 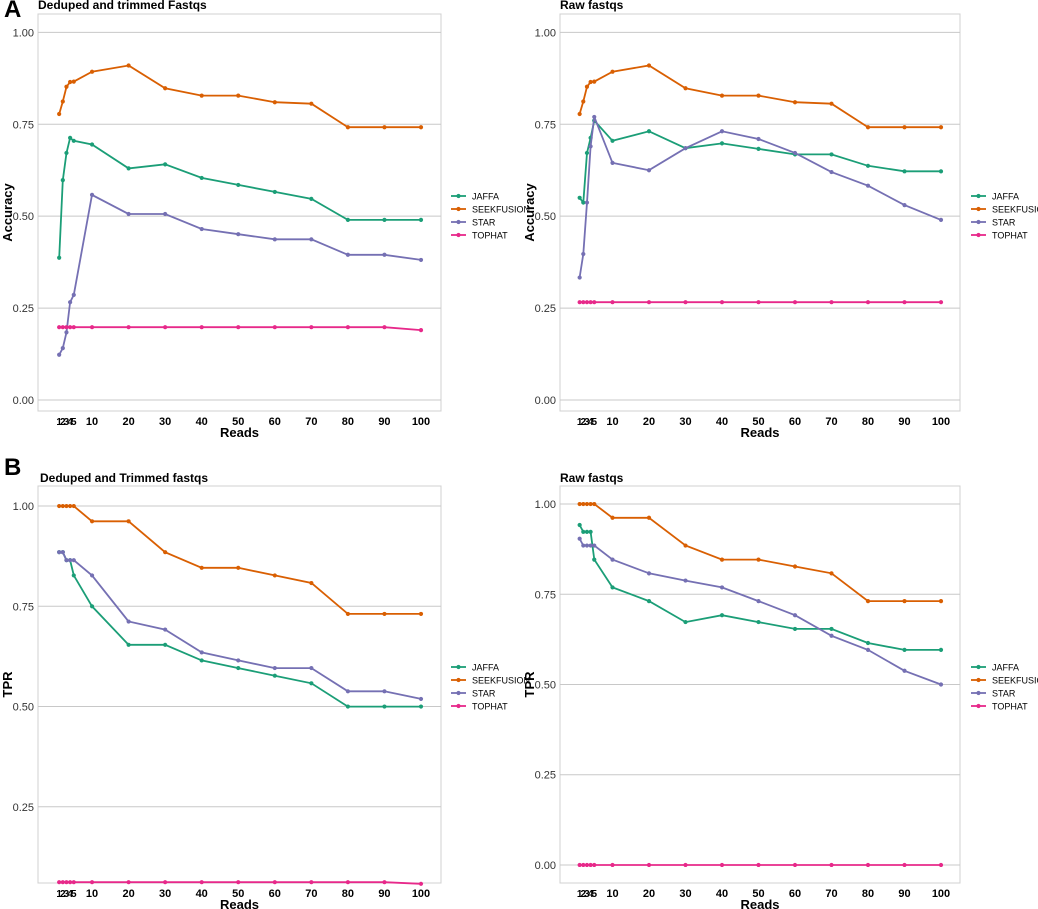 What do you see at coordinates (92, 422) in the screenshot?
I see `x-tick-label: 10` at bounding box center [92, 422].